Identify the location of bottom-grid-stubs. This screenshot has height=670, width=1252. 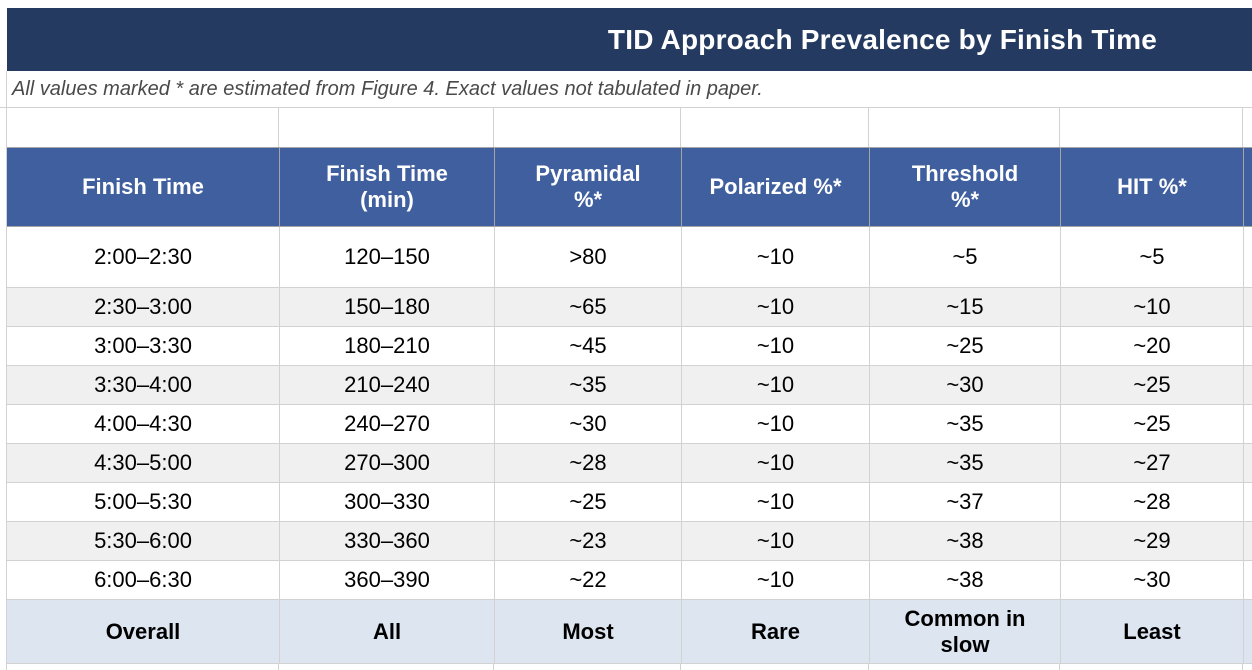
(624, 666).